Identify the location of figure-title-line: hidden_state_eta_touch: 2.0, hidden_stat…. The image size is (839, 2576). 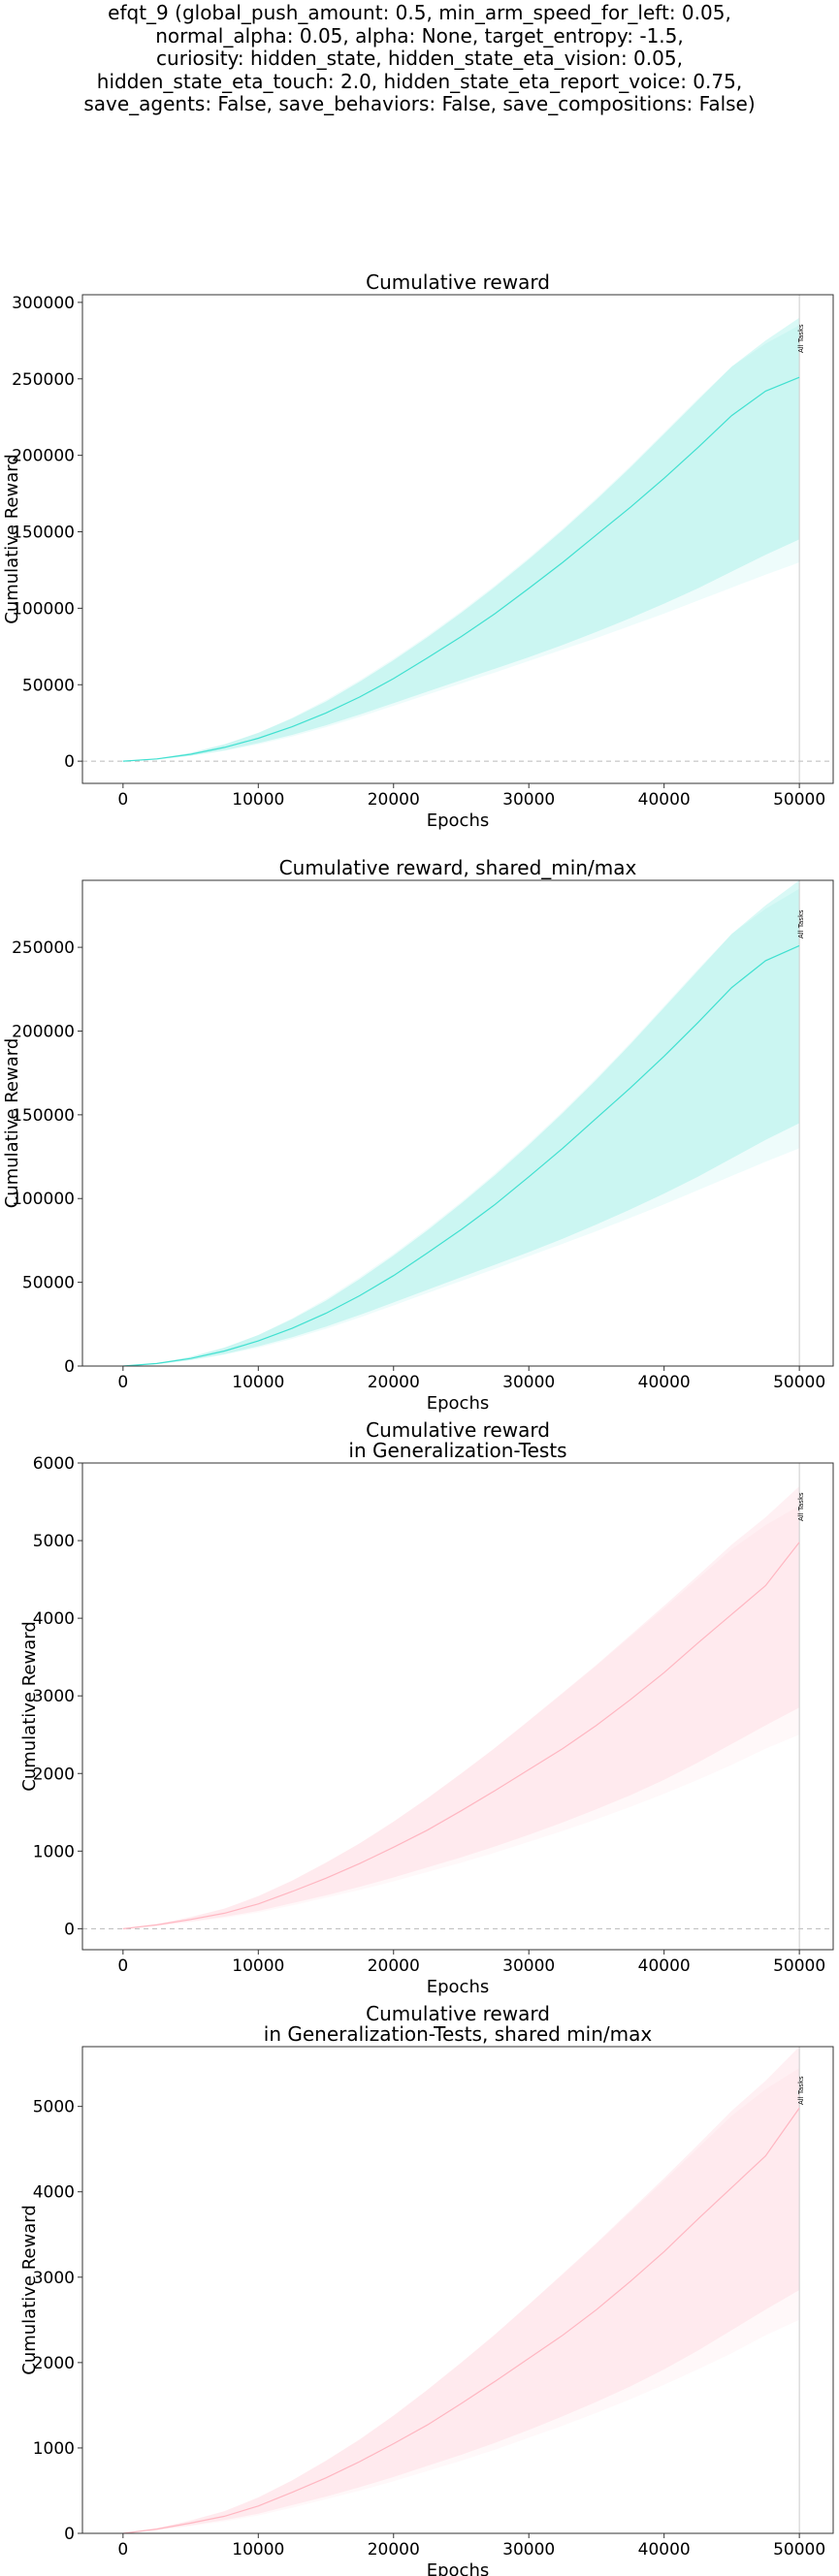
(419, 81).